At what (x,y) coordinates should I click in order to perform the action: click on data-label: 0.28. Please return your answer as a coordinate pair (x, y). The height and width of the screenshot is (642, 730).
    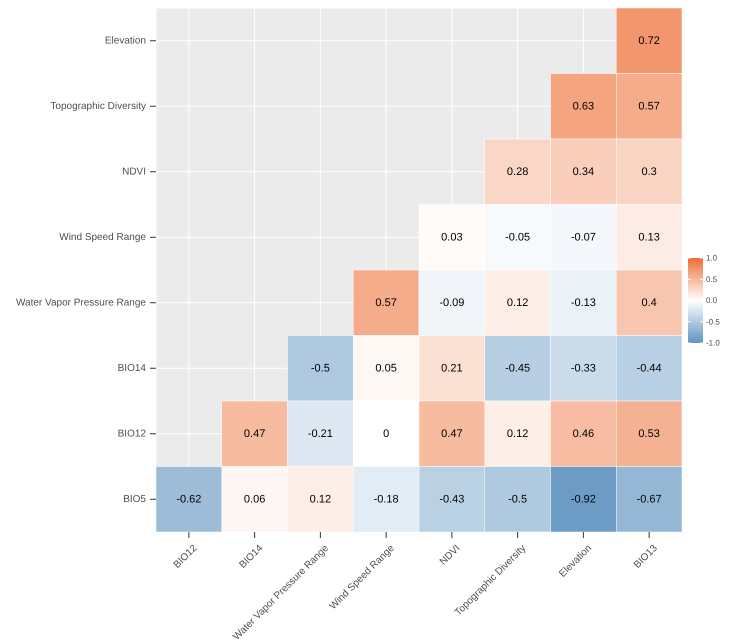
    Looking at the image, I should click on (517, 172).